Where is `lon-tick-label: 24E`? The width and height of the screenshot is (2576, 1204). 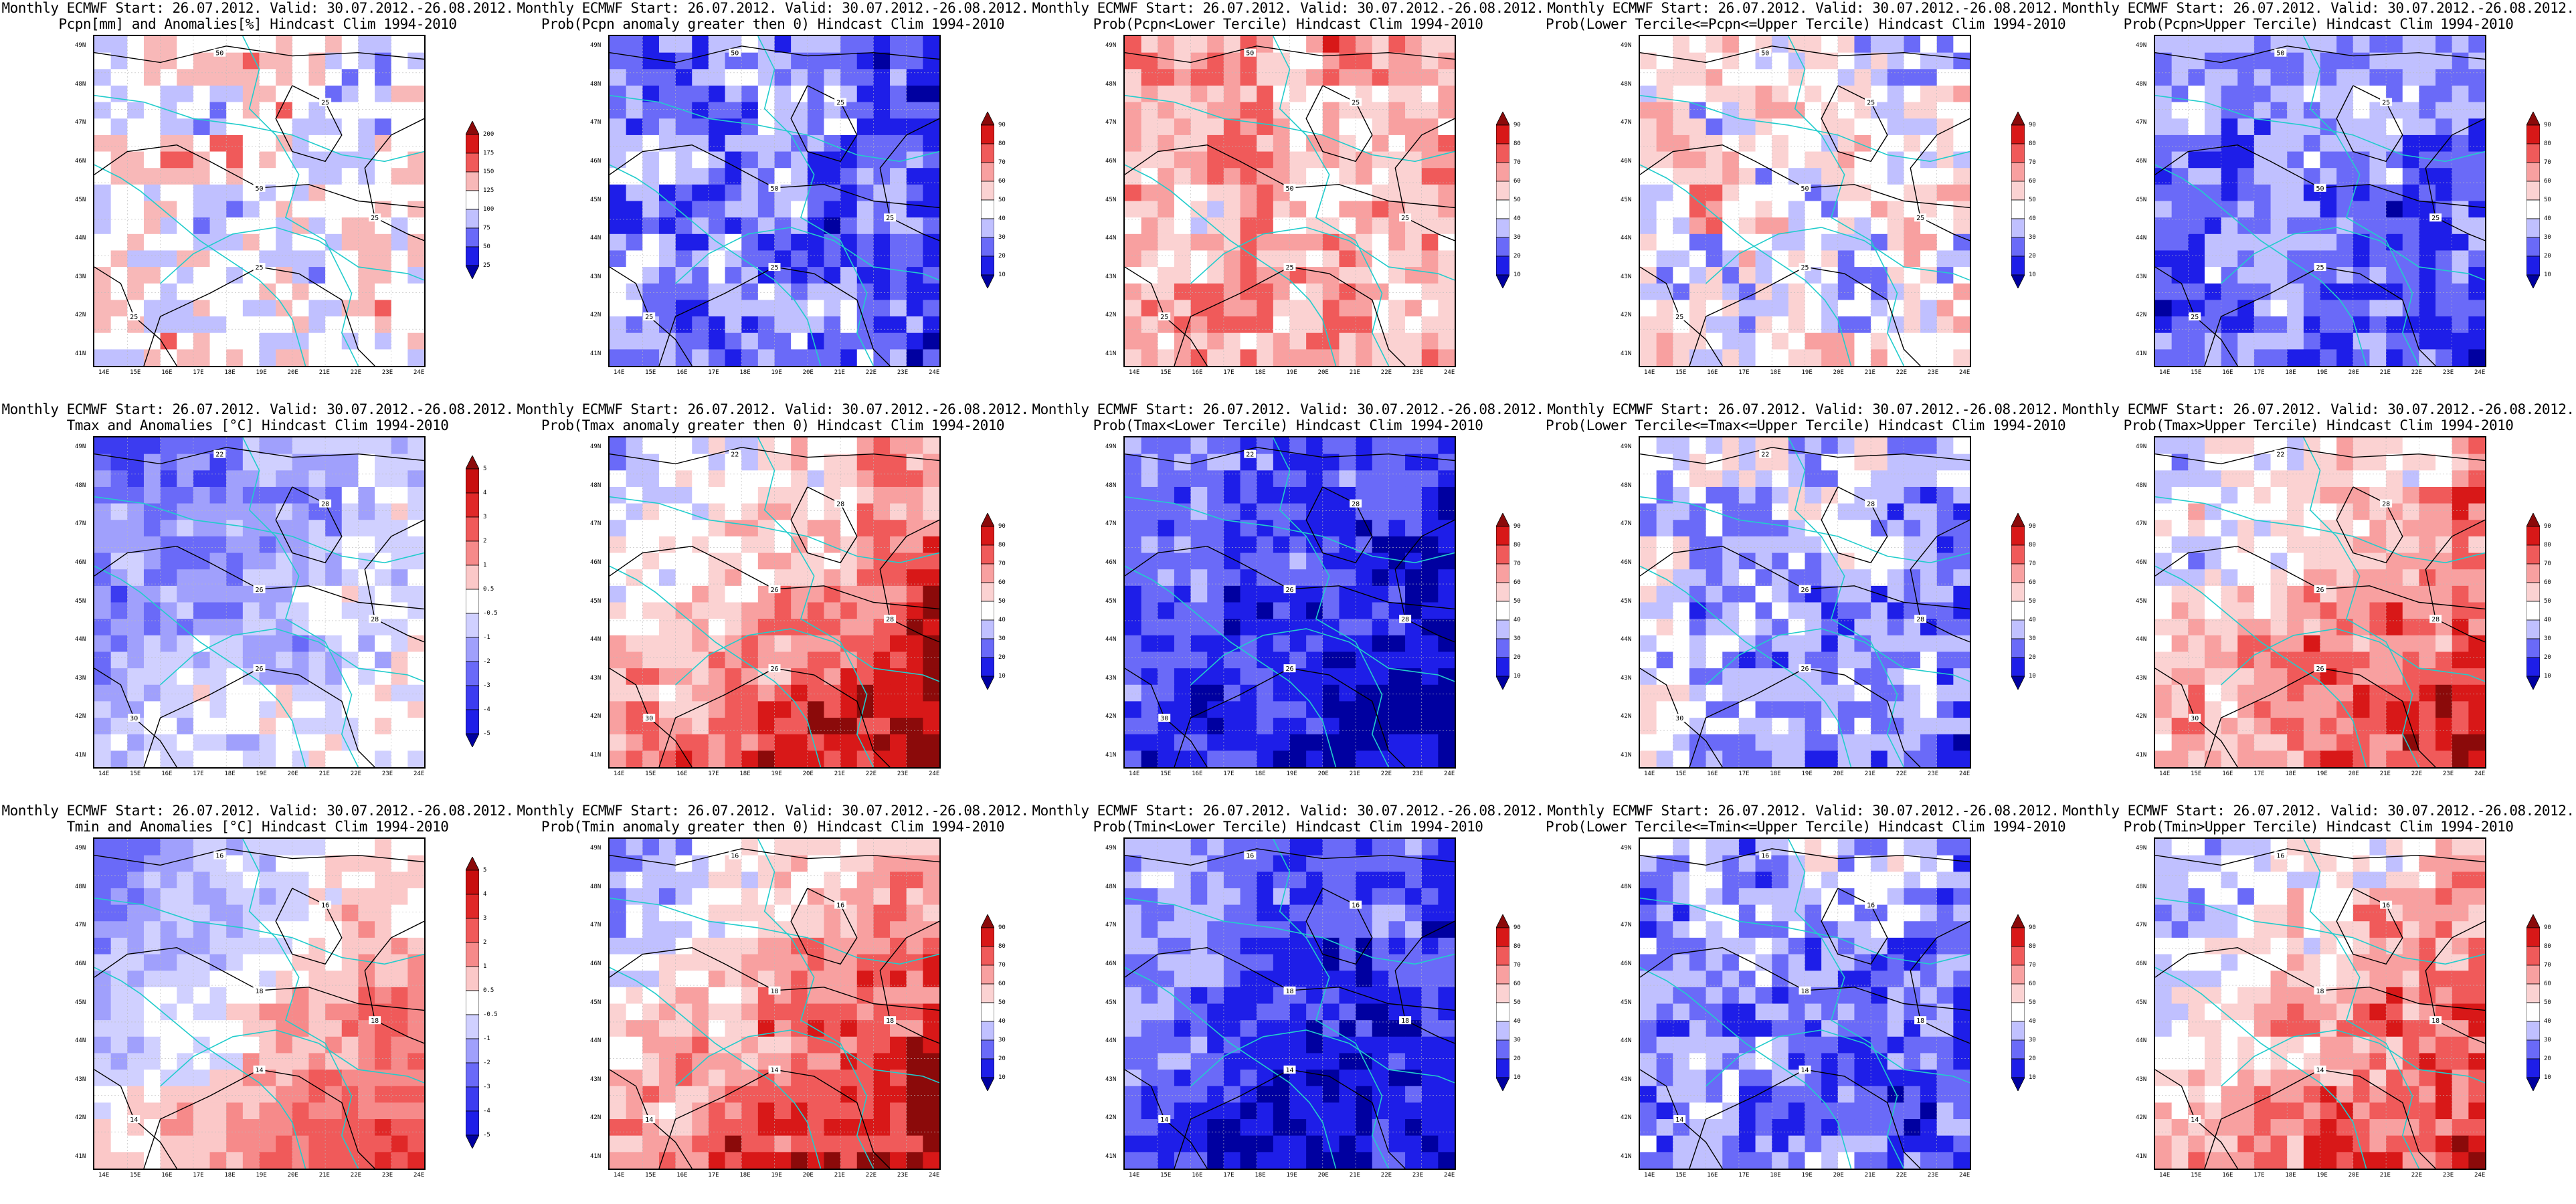 lon-tick-label: 24E is located at coordinates (934, 1175).